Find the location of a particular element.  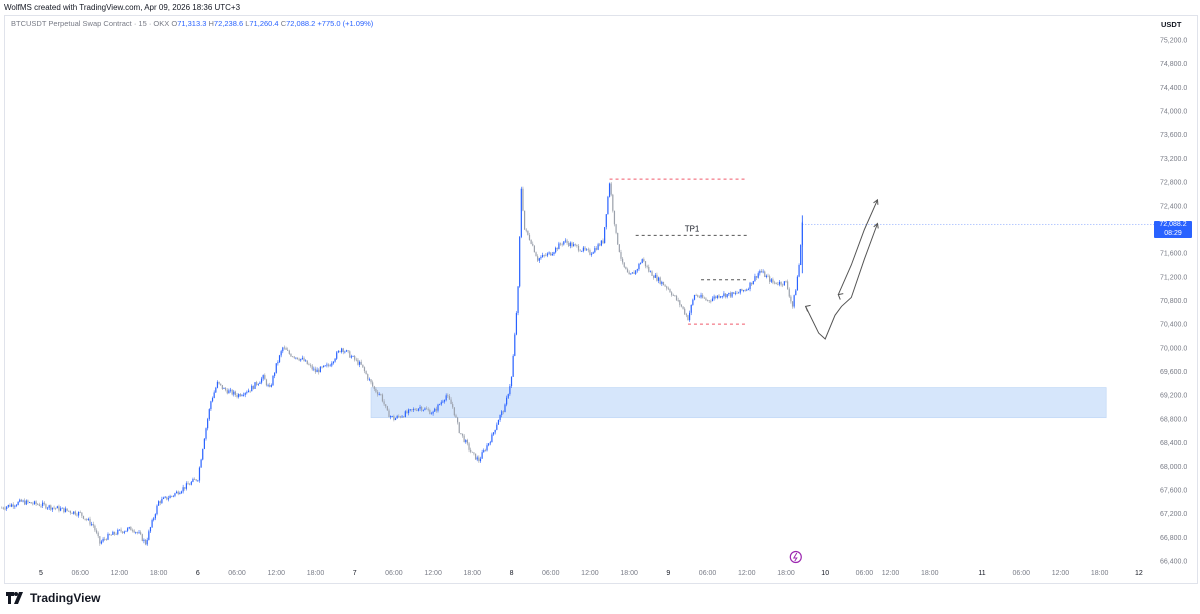

tradingview-brand: TradingView is located at coordinates (53, 598).